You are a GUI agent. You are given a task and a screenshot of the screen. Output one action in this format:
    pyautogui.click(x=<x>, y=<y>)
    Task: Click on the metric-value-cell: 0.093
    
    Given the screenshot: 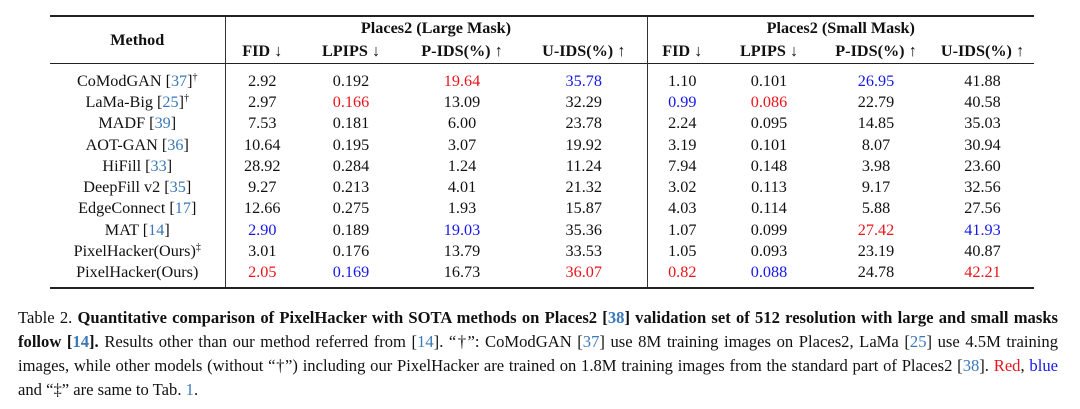 What is the action you would take?
    pyautogui.click(x=769, y=251)
    